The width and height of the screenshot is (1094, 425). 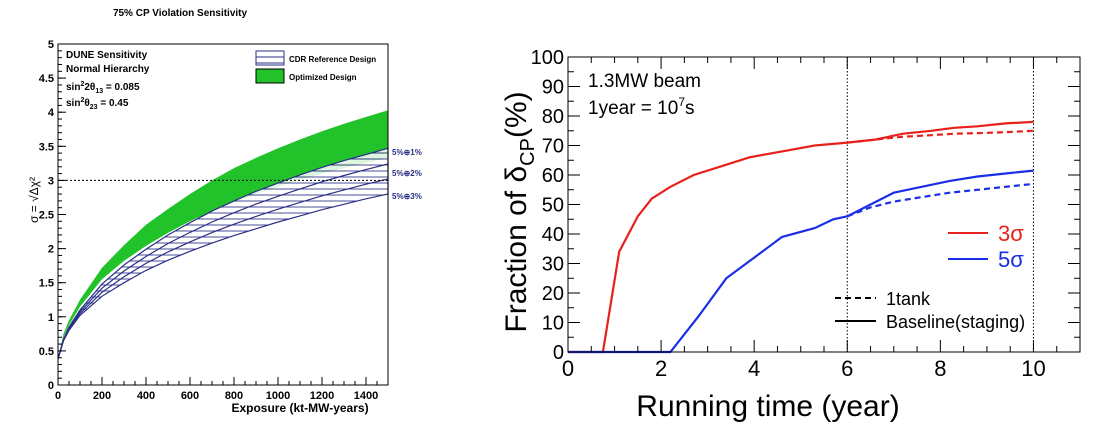 I want to click on legend-label-optimized: Optimized Design, so click(x=323, y=77).